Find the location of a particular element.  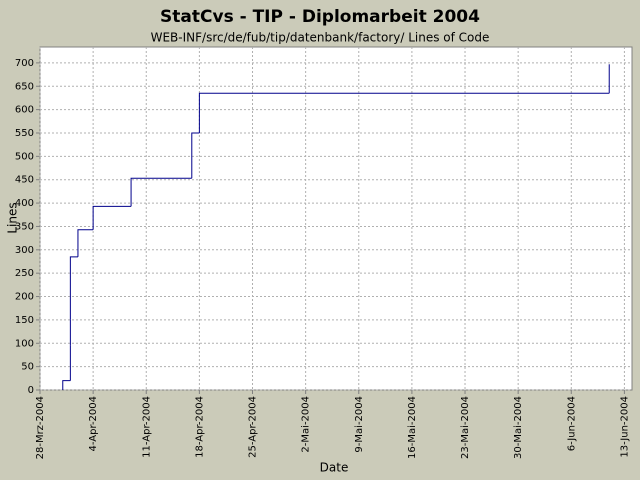

x-tick-label: 18-Apr-2004 is located at coordinates (199, 427).